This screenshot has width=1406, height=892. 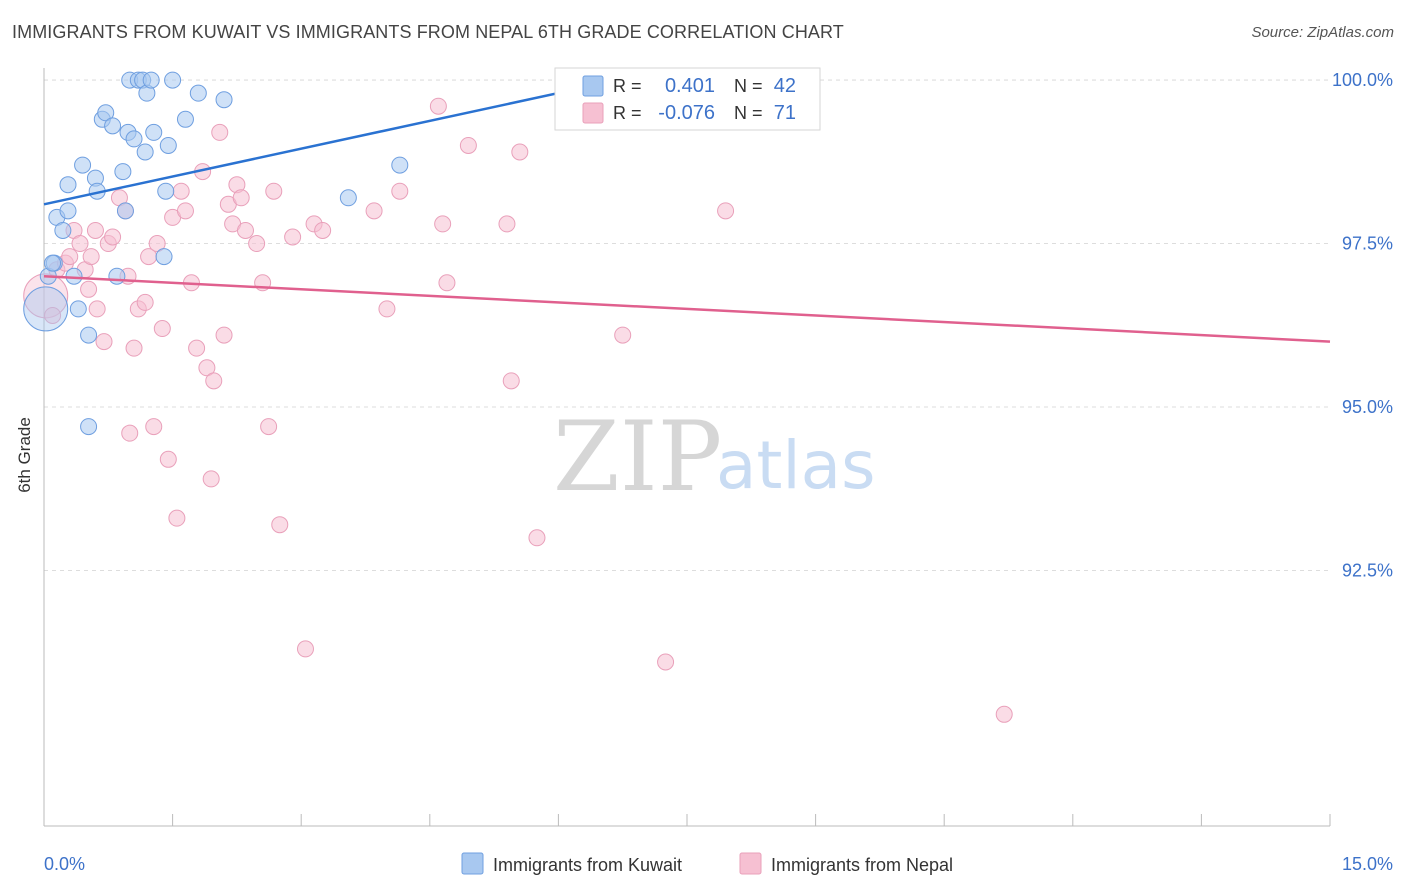 I want to click on kuwait-r-label: R =, so click(x=627, y=86).